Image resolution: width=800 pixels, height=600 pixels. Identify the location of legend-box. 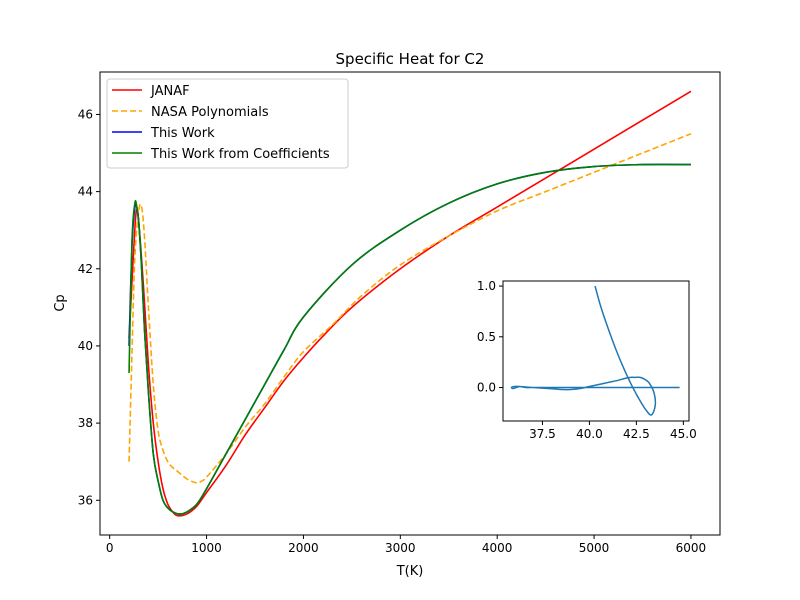
(227, 123).